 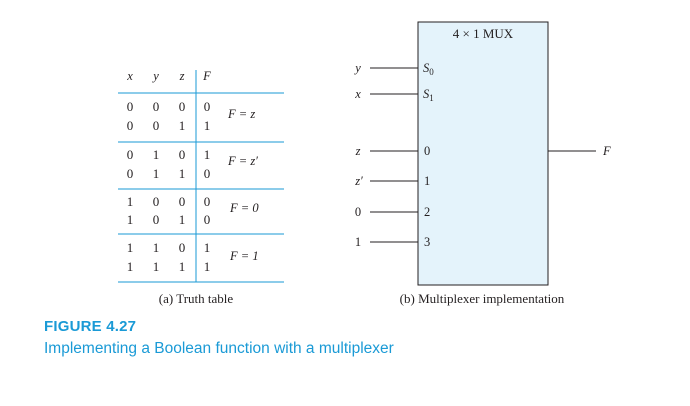 I want to click on data-input-z-prime: z′, so click(x=358, y=181).